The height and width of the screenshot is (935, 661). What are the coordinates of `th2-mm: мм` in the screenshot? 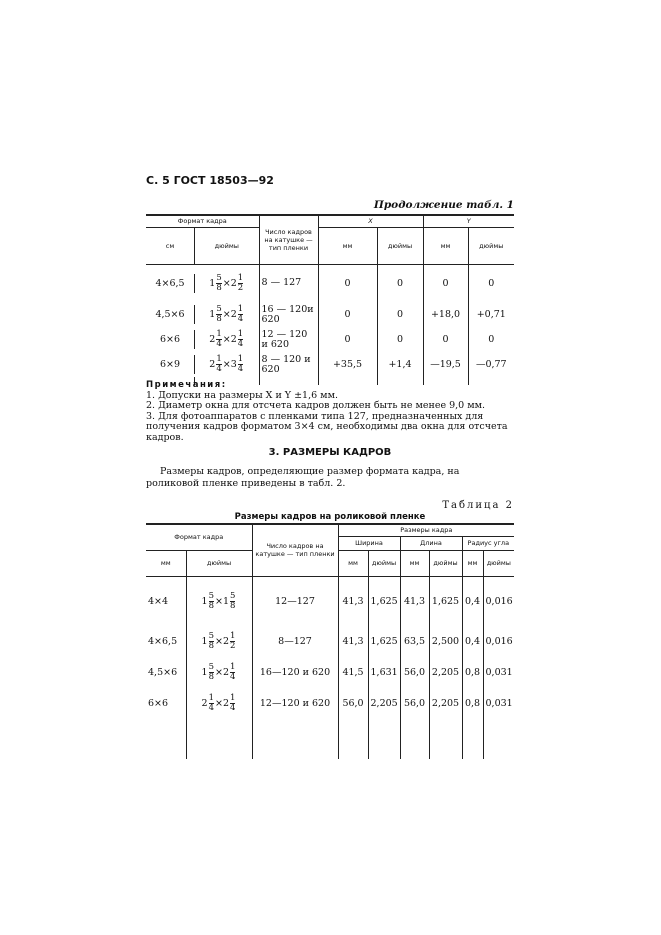 It's located at (165, 563).